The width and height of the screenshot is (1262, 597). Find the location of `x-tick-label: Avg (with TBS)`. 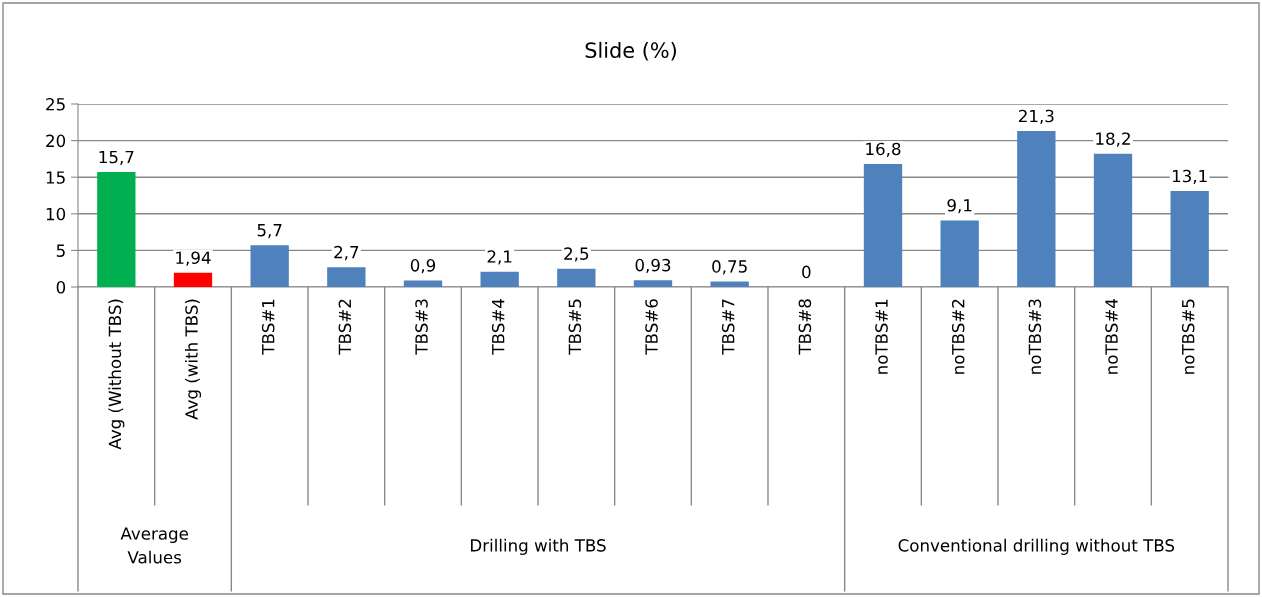

x-tick-label: Avg (with TBS) is located at coordinates (193, 359).